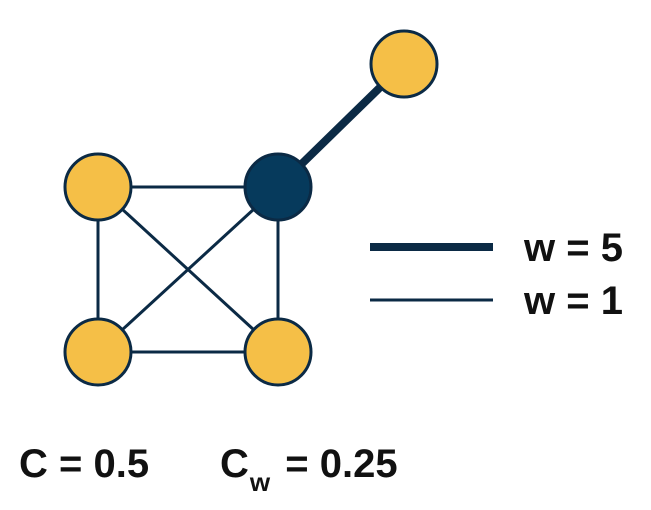 The height and width of the screenshot is (510, 651). Describe the element at coordinates (98, 352) in the screenshot. I see `node-lower-left` at that location.